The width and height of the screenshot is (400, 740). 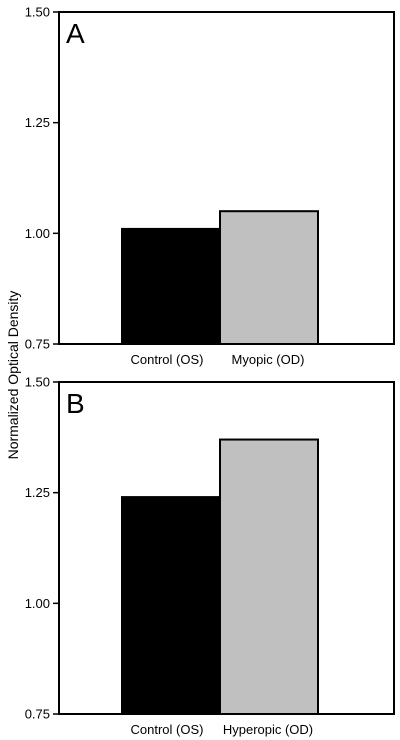 What do you see at coordinates (75, 403) in the screenshot?
I see `panel-b-letter: B` at bounding box center [75, 403].